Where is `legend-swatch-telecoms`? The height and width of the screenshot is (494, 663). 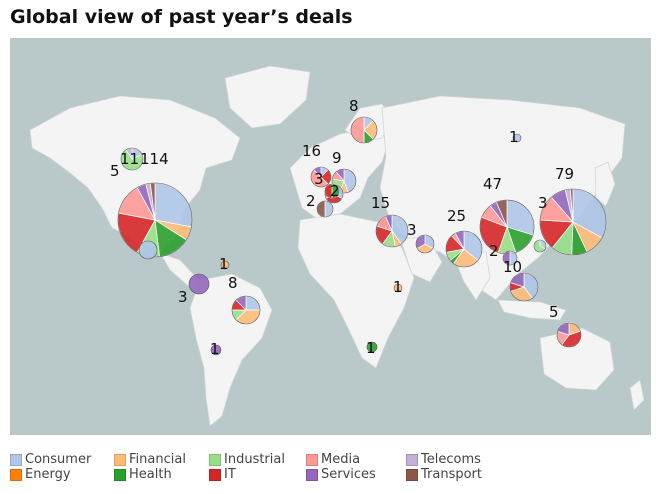
legend-swatch-telecoms is located at coordinates (412, 459).